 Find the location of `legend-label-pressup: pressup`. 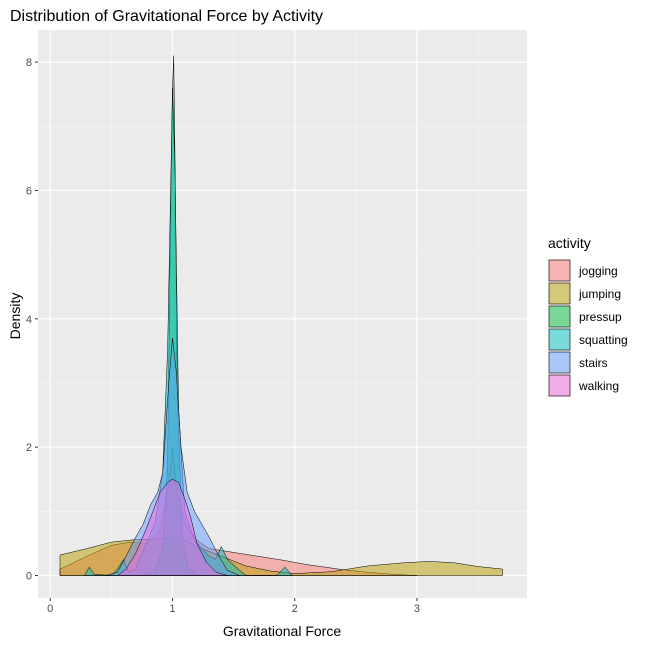

legend-label-pressup: pressup is located at coordinates (600, 317).